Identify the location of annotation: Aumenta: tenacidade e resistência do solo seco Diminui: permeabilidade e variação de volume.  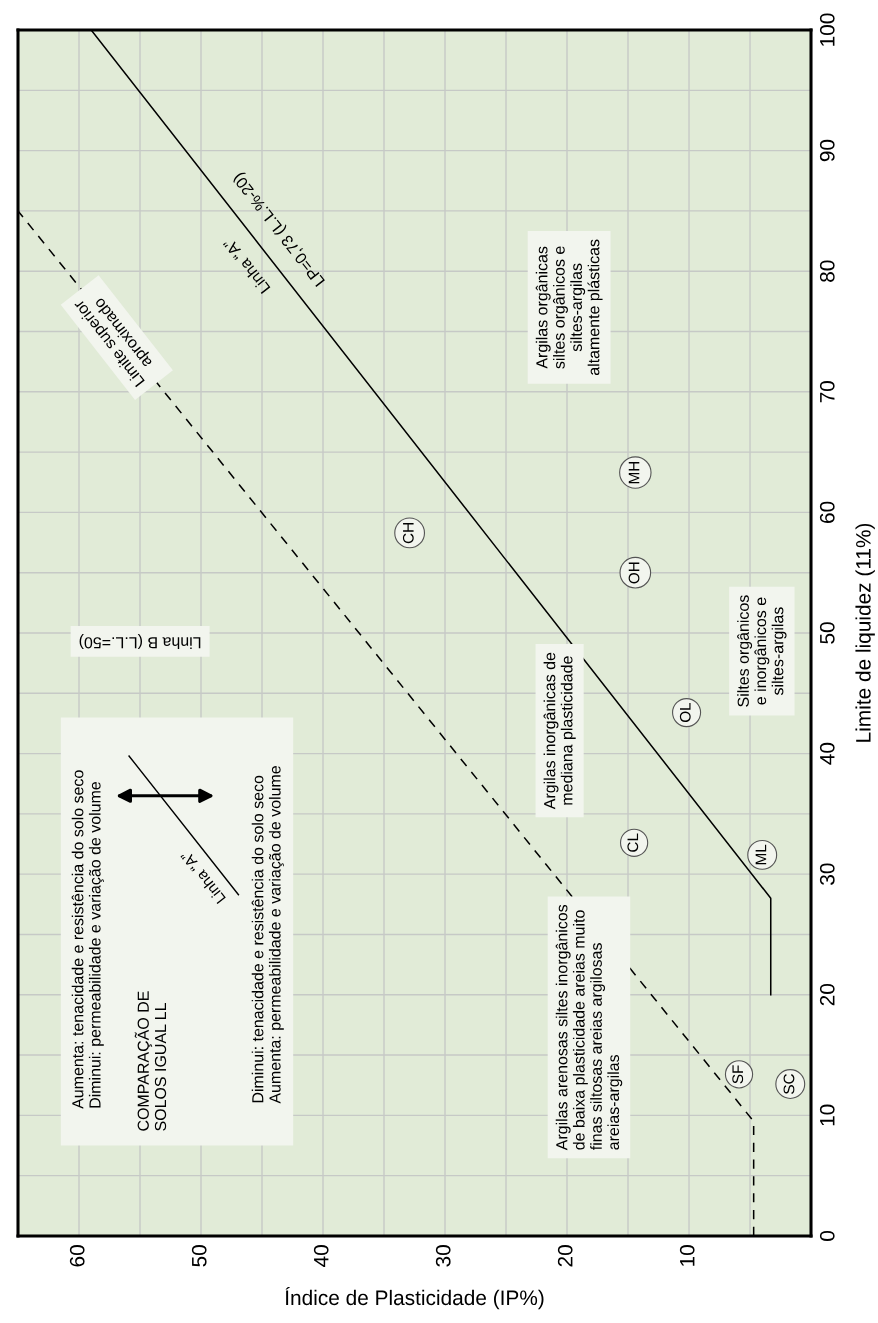
(87, 939).